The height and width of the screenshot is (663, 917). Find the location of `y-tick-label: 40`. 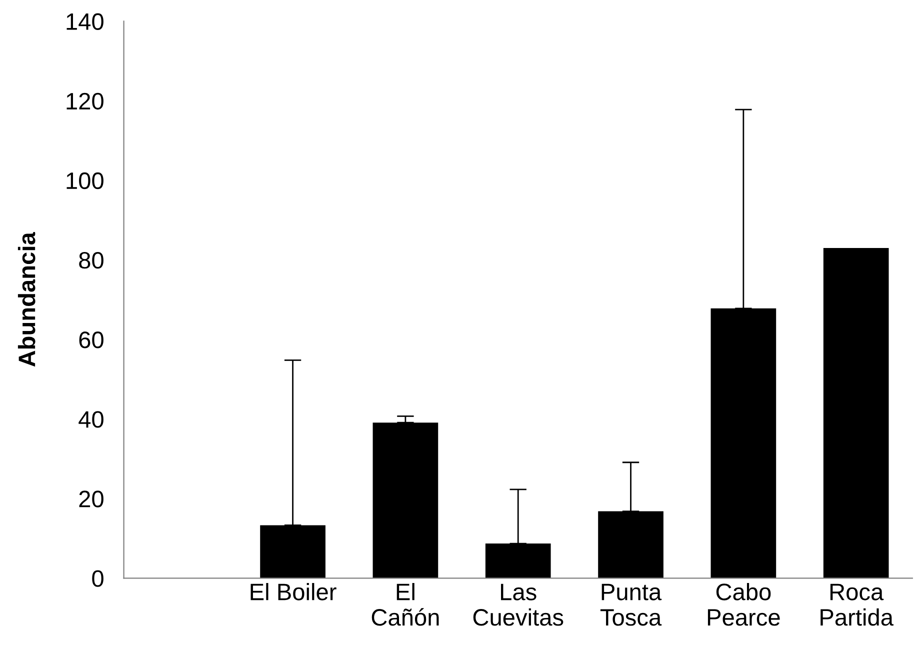

y-tick-label: 40 is located at coordinates (91, 419).